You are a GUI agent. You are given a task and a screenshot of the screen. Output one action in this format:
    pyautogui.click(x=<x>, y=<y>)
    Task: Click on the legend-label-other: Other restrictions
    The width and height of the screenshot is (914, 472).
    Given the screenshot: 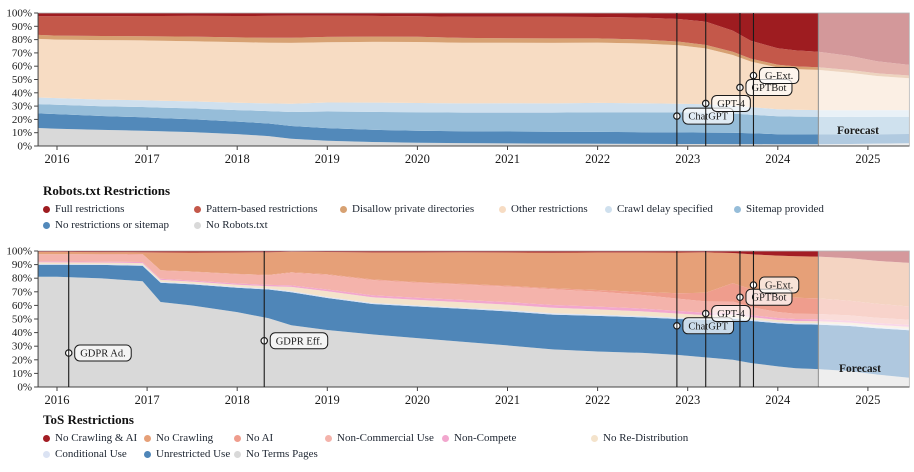 What is the action you would take?
    pyautogui.click(x=549, y=209)
    